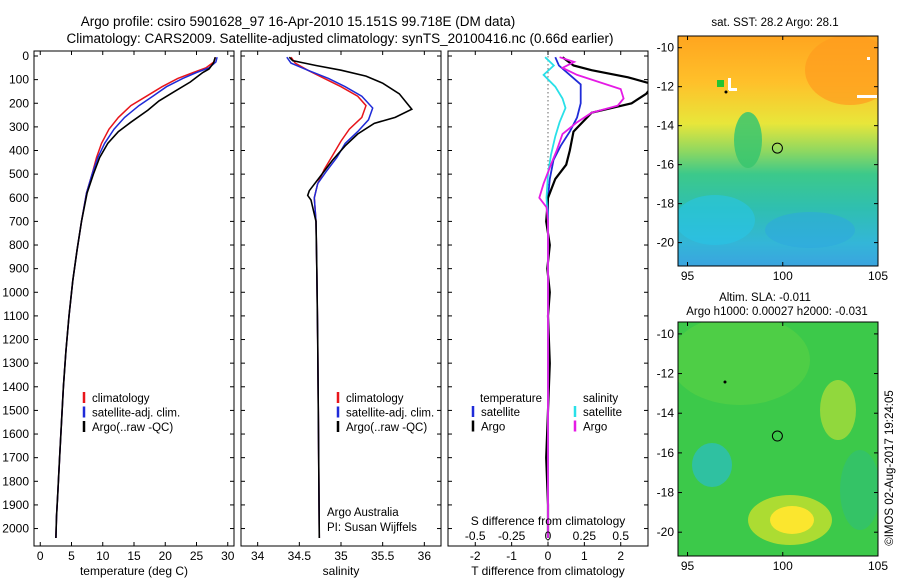 This screenshot has height=580, width=900. Describe the element at coordinates (15, 505) in the screenshot. I see `temperature-ytick-label: 1900` at that location.